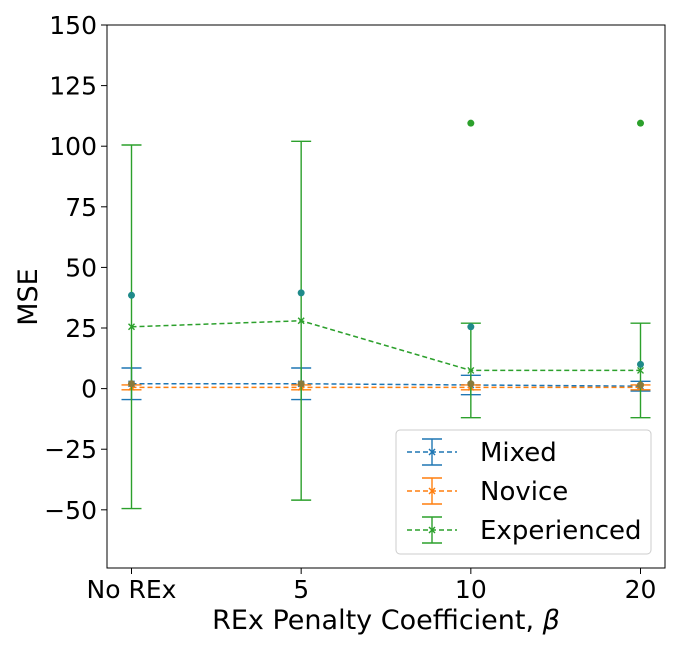 Image resolution: width=678 pixels, height=649 pixels. I want to click on legend-box, so click(523, 492).